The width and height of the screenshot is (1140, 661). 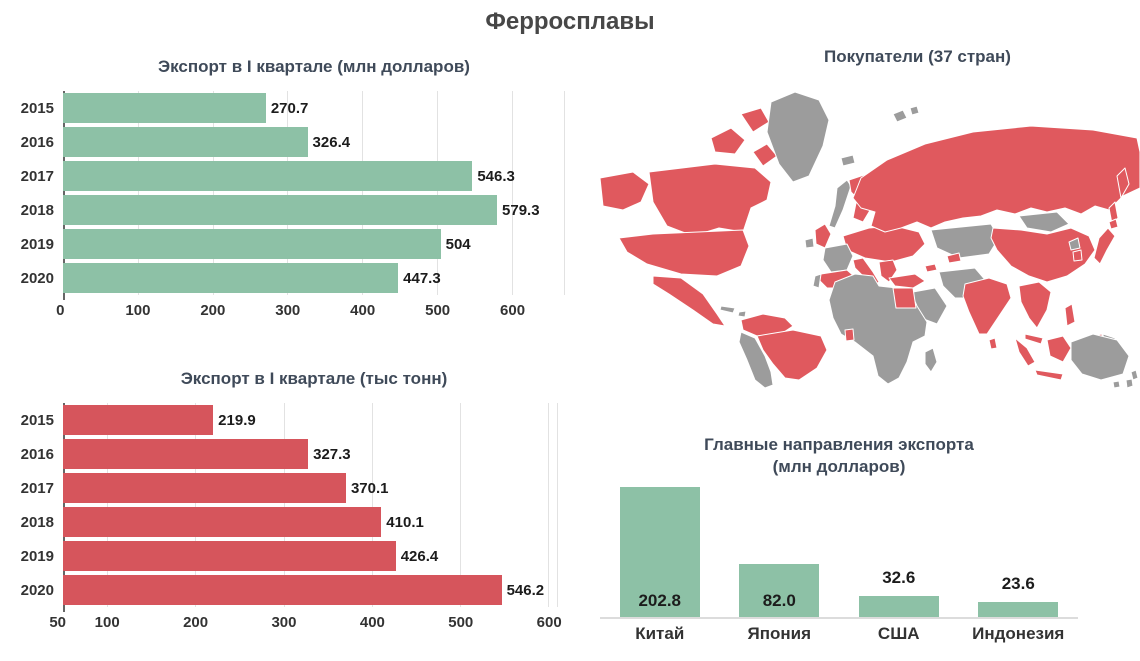 I want to click on chart-export-usd-title: Экспорт в I квартале (млн долларов), so click(x=314, y=66).